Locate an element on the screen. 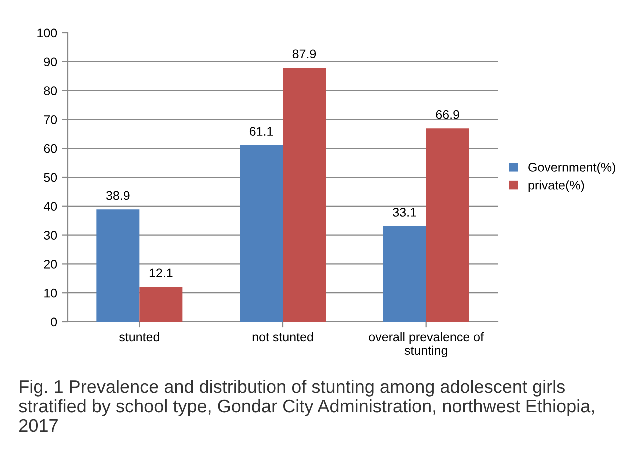 Image resolution: width=621 pixels, height=459 pixels. y-tick-label: 10 is located at coordinates (51, 293).